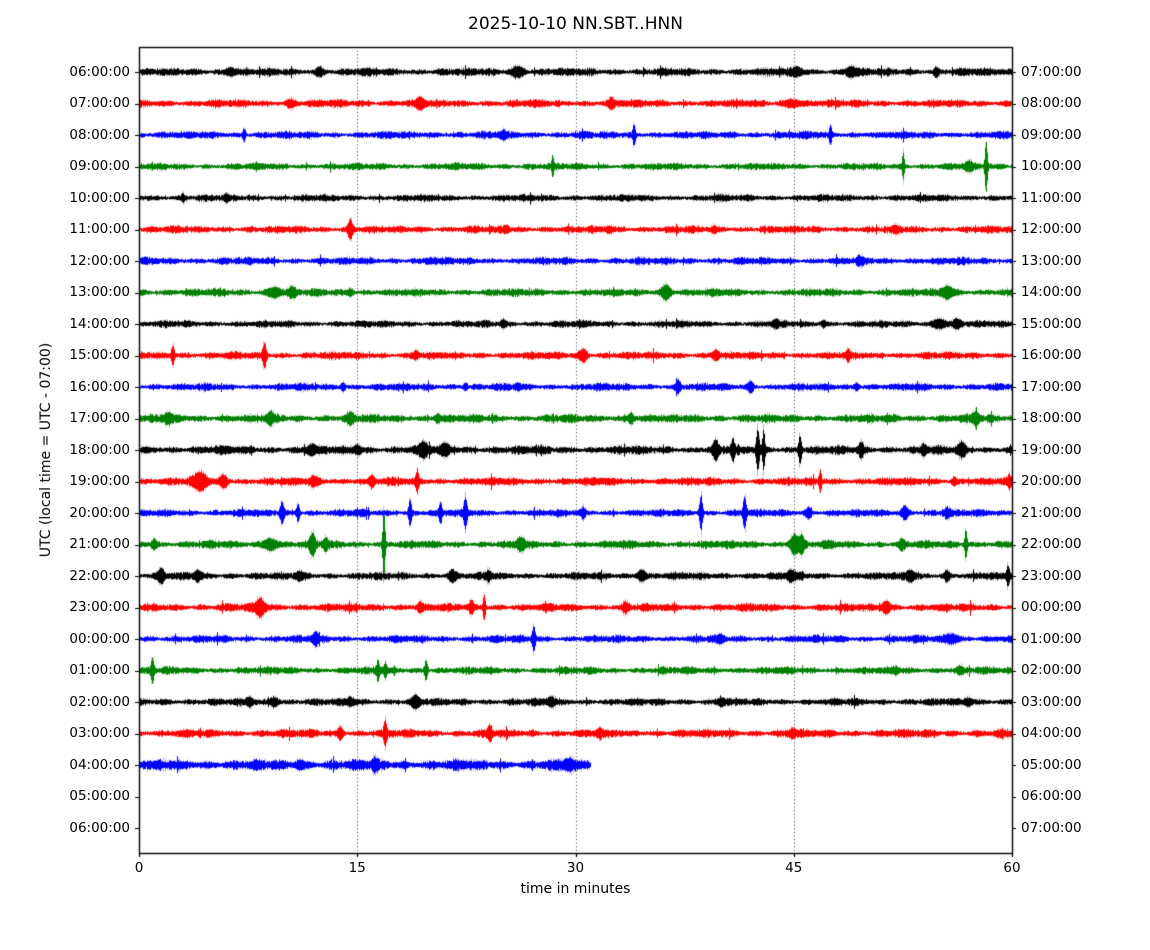 This screenshot has width=1150, height=950. Describe the element at coordinates (1051, 323) in the screenshot. I see `y-tick-label-right: 15:00:00` at that location.